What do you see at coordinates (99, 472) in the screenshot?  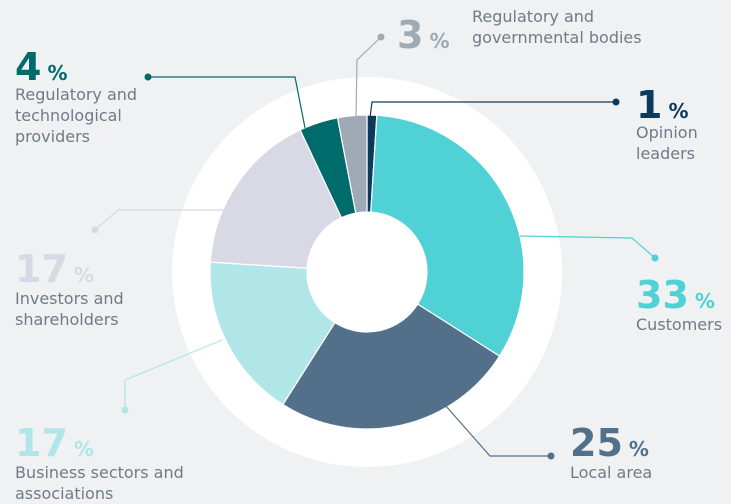 I see `category-label: Business sectors and` at bounding box center [99, 472].